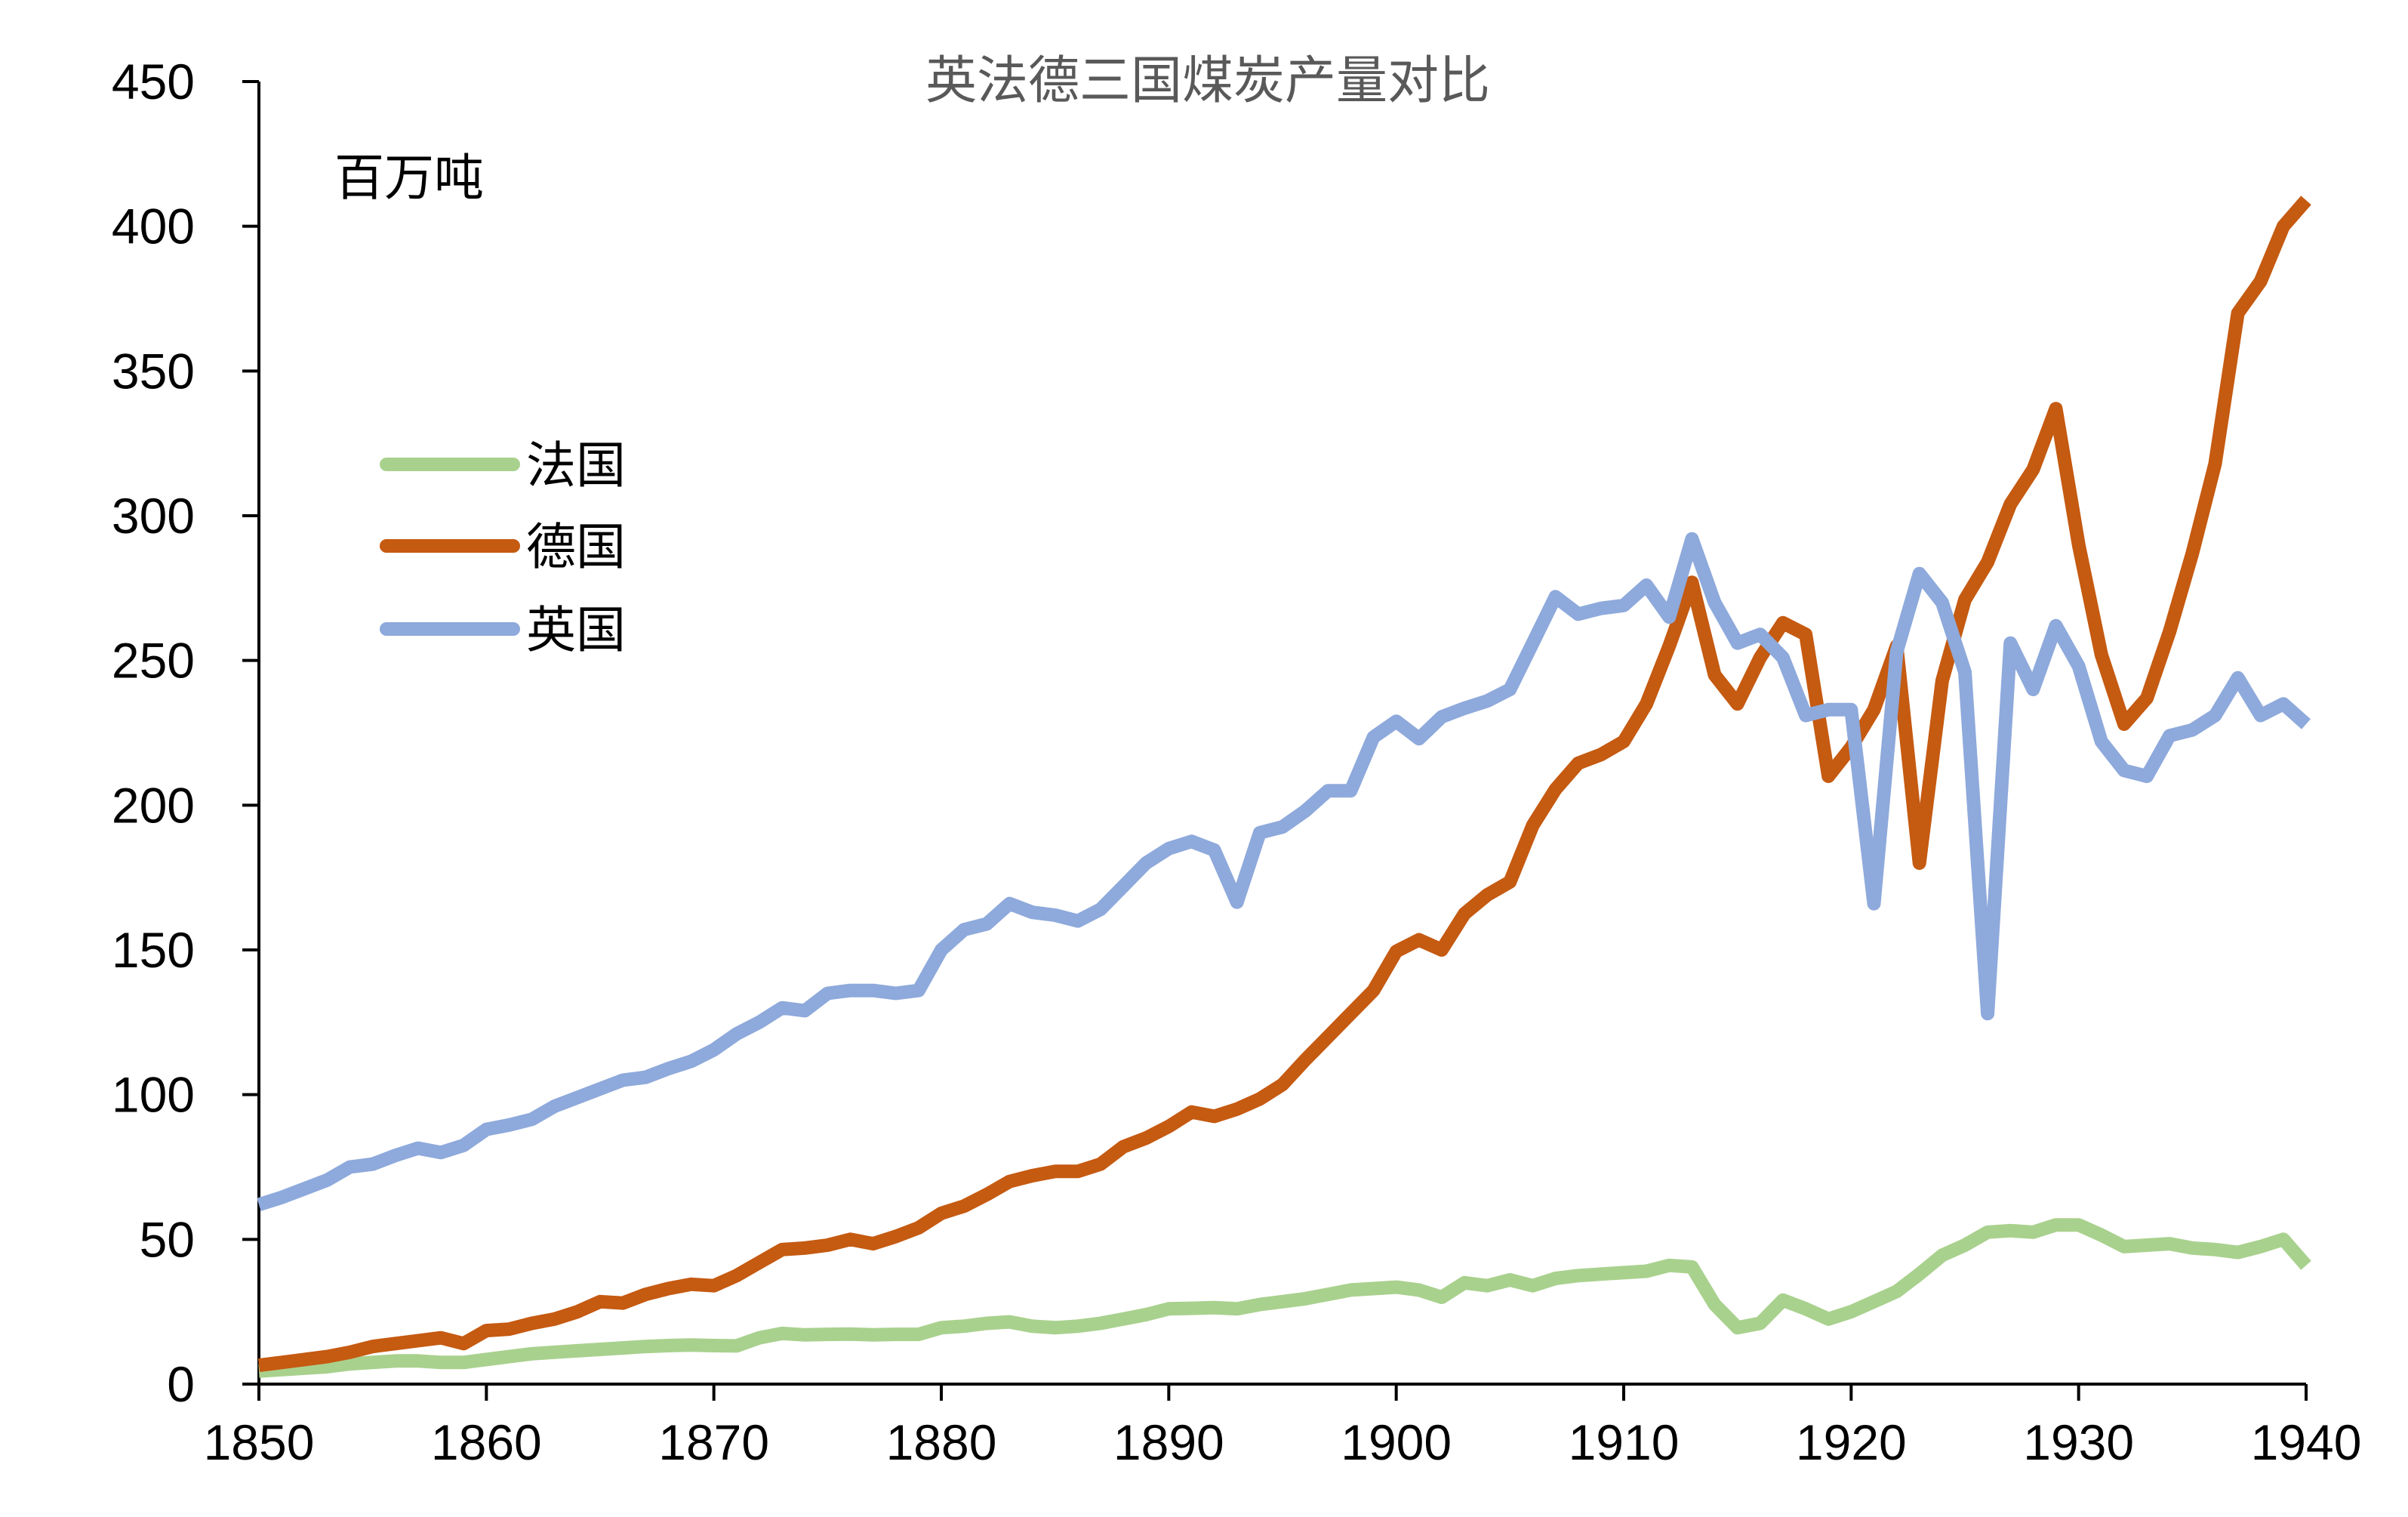  Describe the element at coordinates (153, 1095) in the screenshot. I see `y-tick-label: 100` at that location.